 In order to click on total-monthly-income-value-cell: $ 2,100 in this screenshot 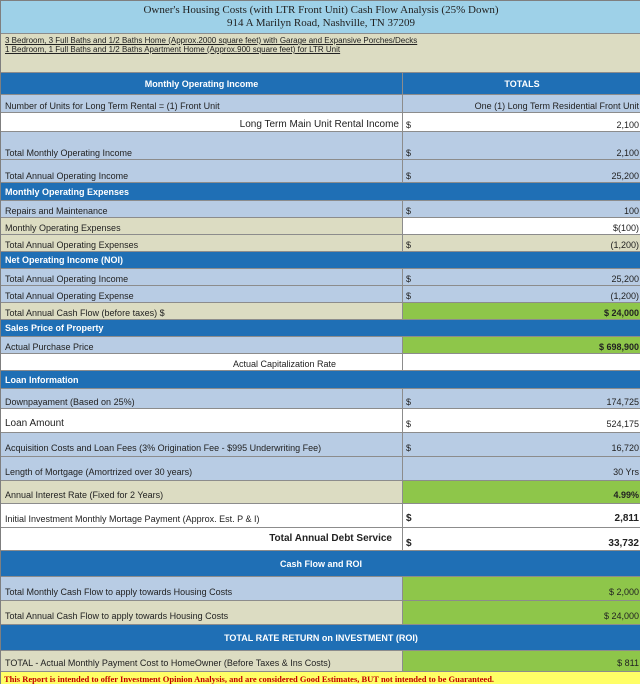, I will do `click(521, 145)`.